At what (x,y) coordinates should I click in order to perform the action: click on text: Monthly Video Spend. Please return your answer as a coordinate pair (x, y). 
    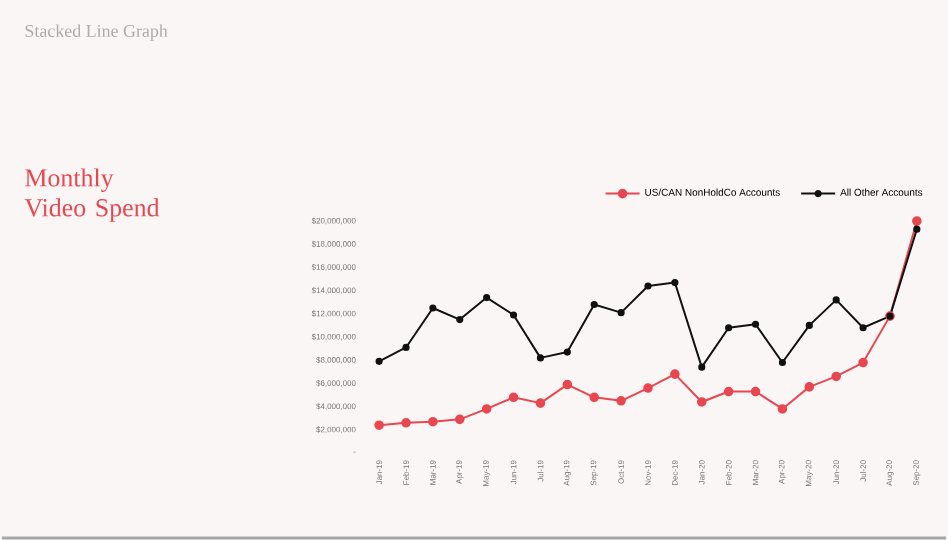
    Looking at the image, I should click on (92, 195).